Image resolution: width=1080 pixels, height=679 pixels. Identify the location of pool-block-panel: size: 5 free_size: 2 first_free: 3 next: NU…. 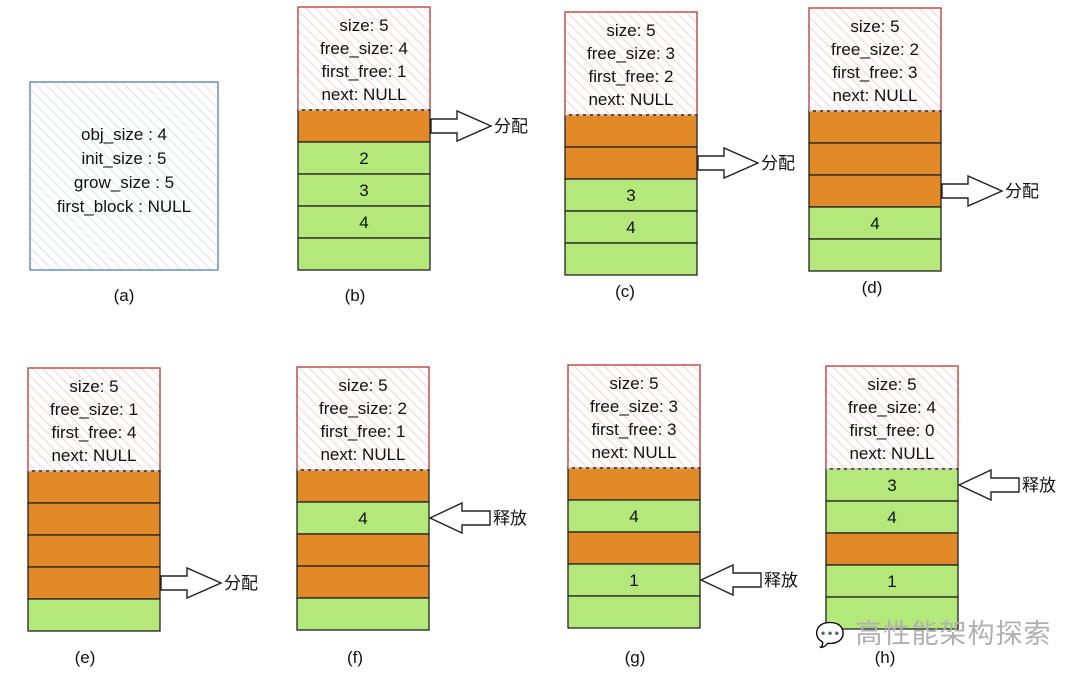
(923, 152).